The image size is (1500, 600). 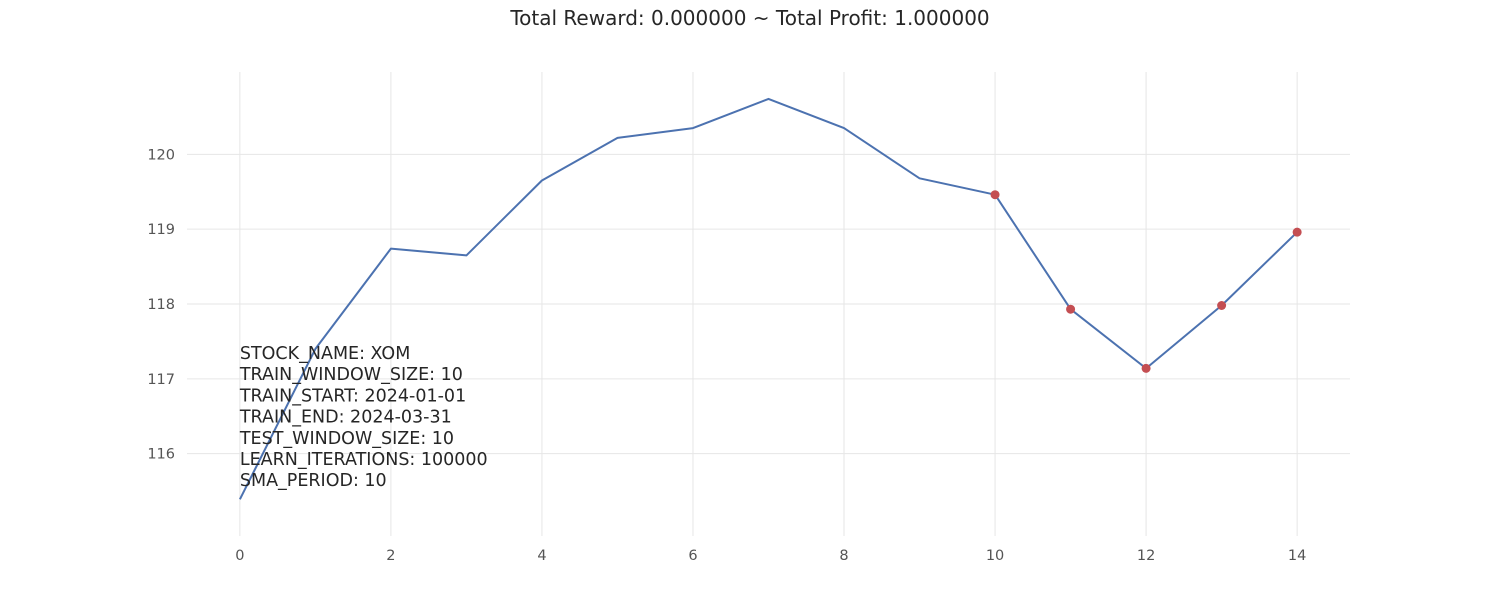 I want to click on x-tick-label: 12, so click(x=1146, y=556).